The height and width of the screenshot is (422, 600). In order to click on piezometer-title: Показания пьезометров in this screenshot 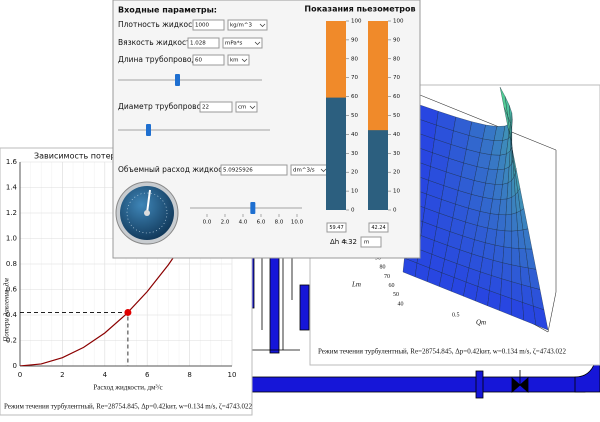, I will do `click(359, 9)`.